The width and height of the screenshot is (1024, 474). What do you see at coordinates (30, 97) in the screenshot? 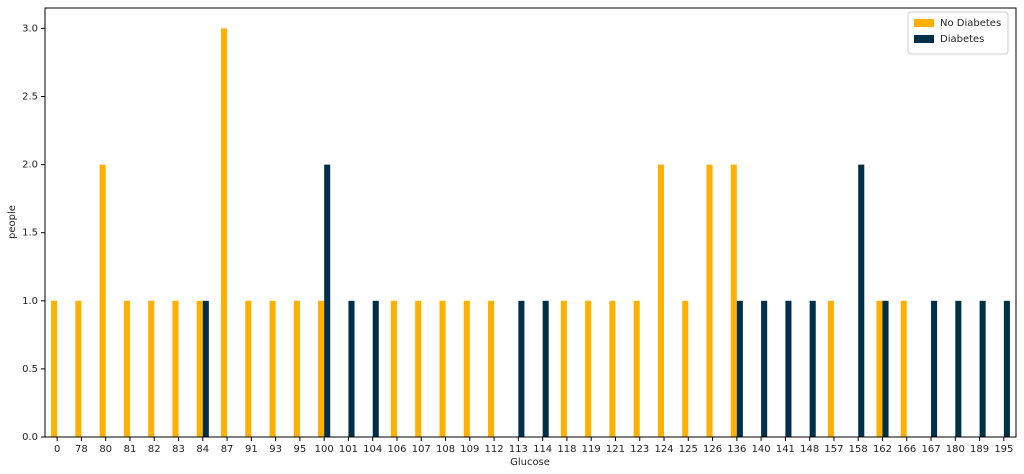
I see `y-tick-label: 2.5` at bounding box center [30, 97].